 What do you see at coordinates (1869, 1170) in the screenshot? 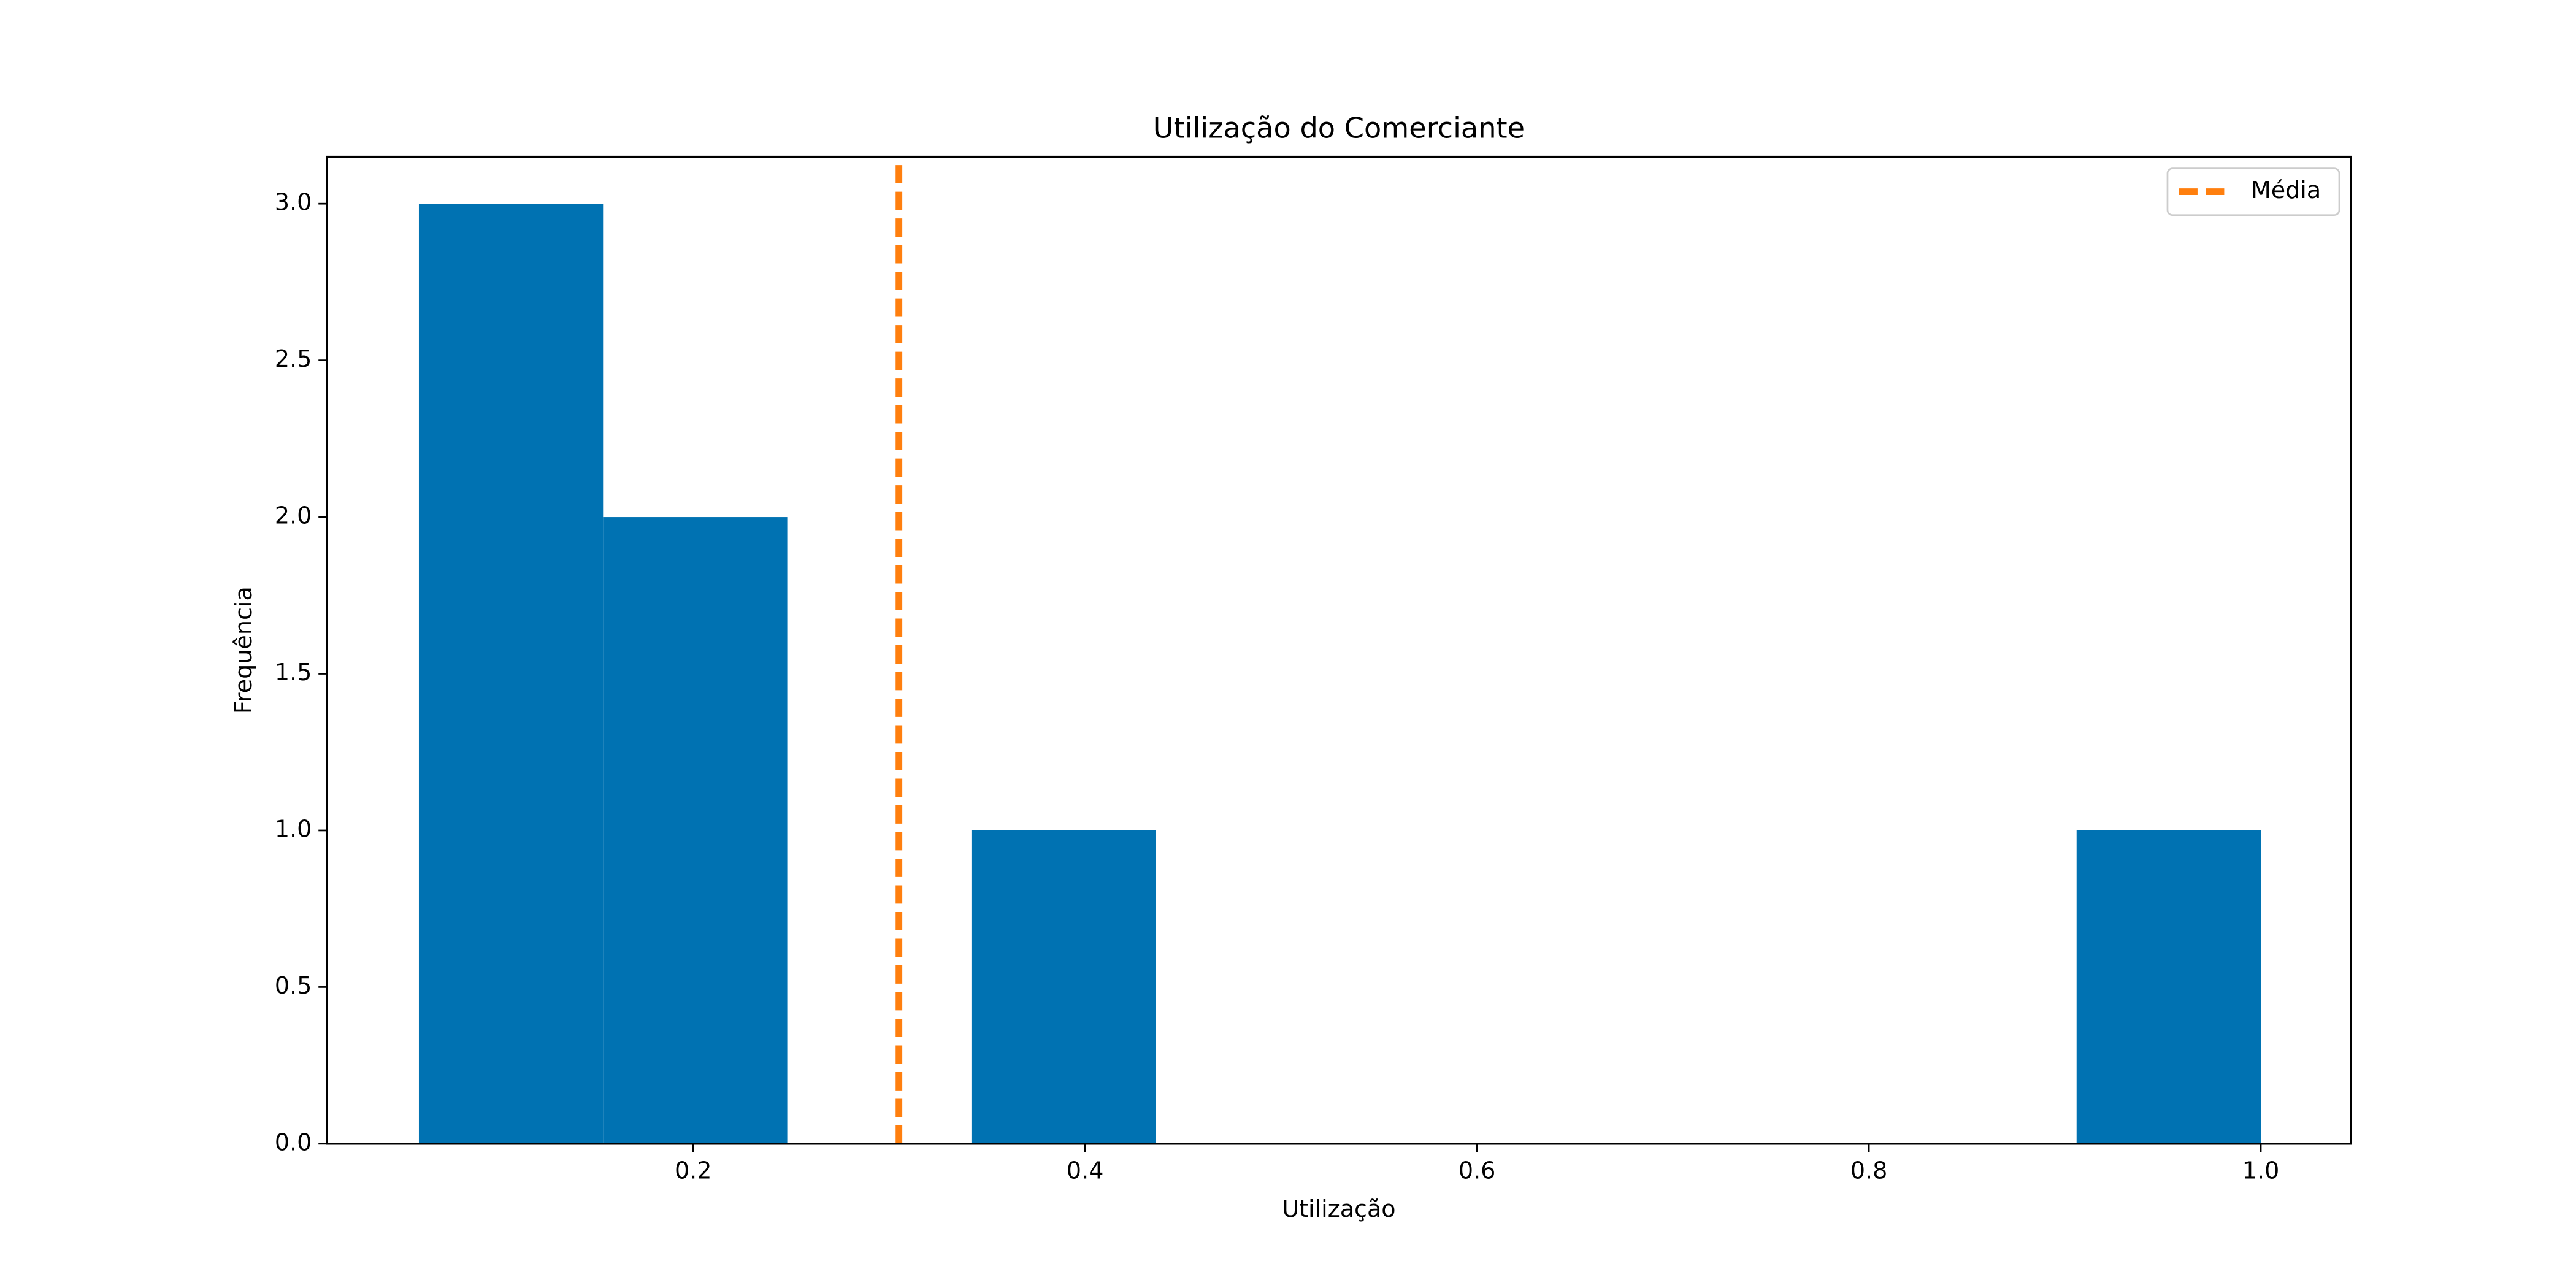
I see `x-tick-label: 0.8` at bounding box center [1869, 1170].